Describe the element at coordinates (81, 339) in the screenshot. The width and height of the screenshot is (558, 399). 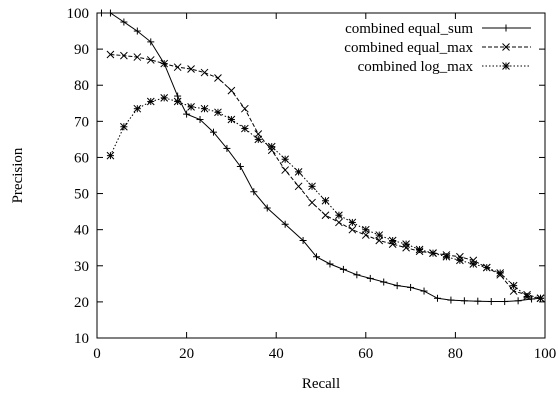
I see `y-tick-label: 10` at that location.